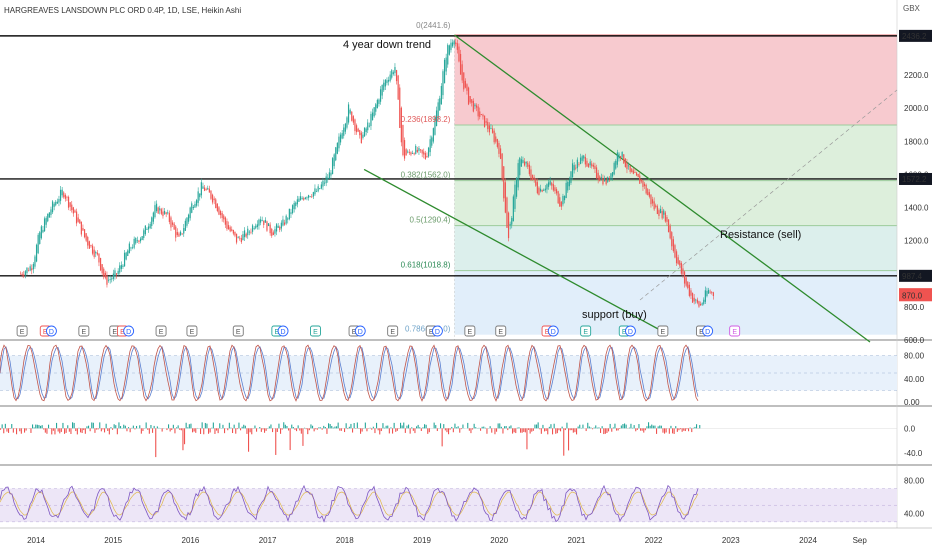  What do you see at coordinates (914, 356) in the screenshot?
I see `osc-tick-label: 80.00` at bounding box center [914, 356].